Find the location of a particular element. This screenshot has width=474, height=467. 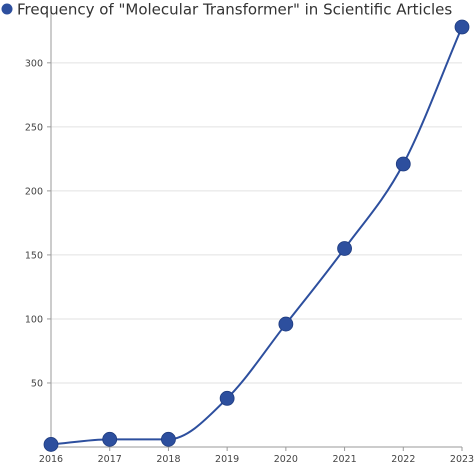

y-tick-label: 250 is located at coordinates (34, 127).